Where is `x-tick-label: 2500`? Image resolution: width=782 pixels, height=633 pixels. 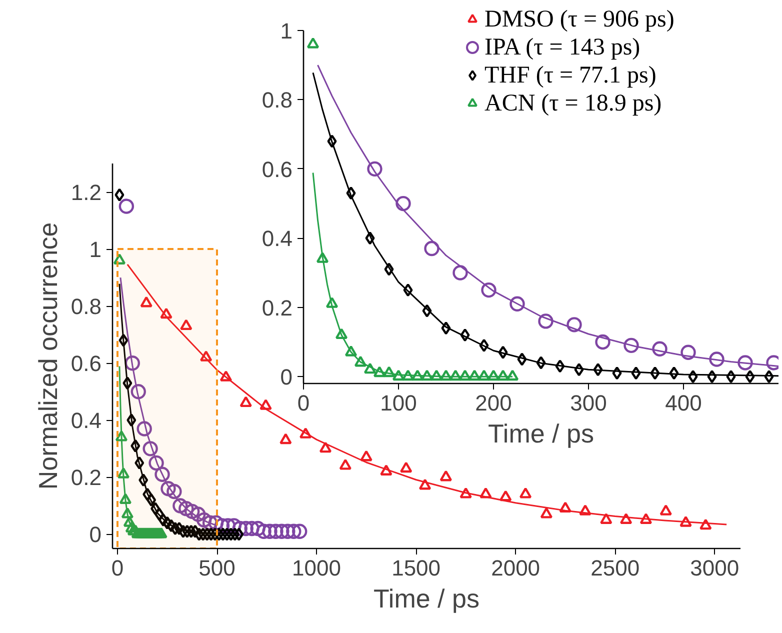 x-tick-label: 2500 is located at coordinates (615, 568).